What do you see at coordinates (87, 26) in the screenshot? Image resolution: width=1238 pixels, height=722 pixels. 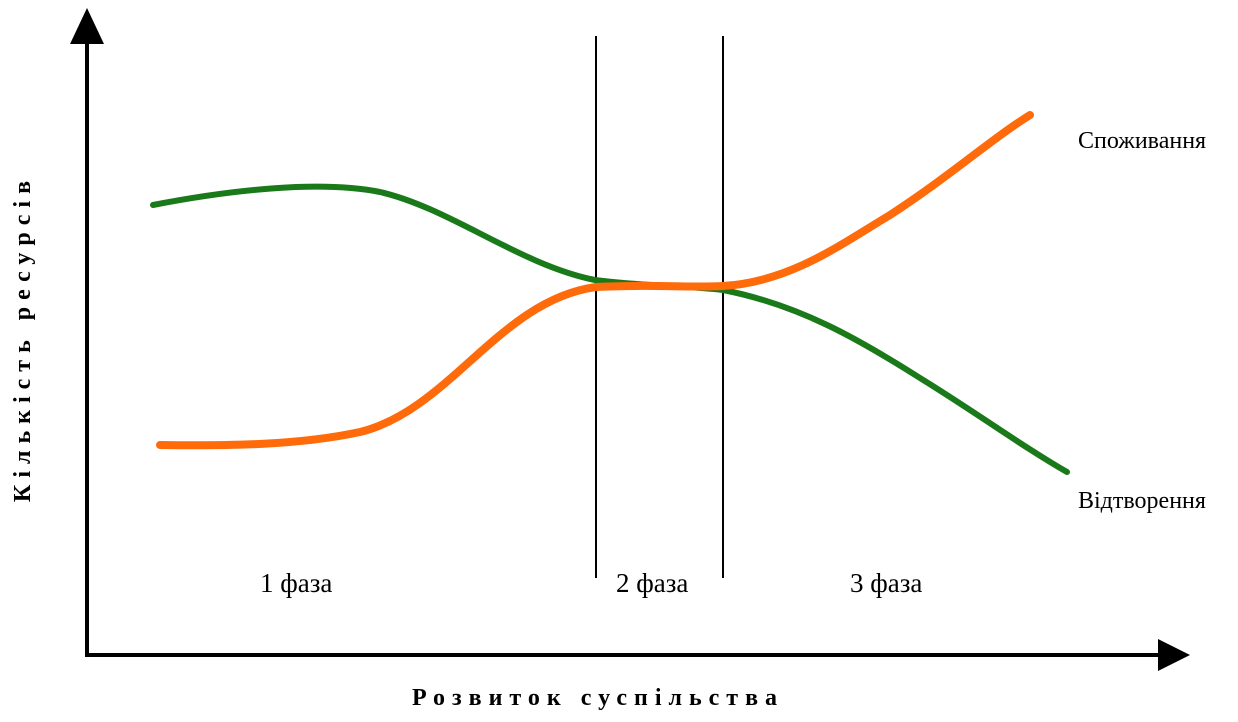 I see `y-axis-arrow` at bounding box center [87, 26].